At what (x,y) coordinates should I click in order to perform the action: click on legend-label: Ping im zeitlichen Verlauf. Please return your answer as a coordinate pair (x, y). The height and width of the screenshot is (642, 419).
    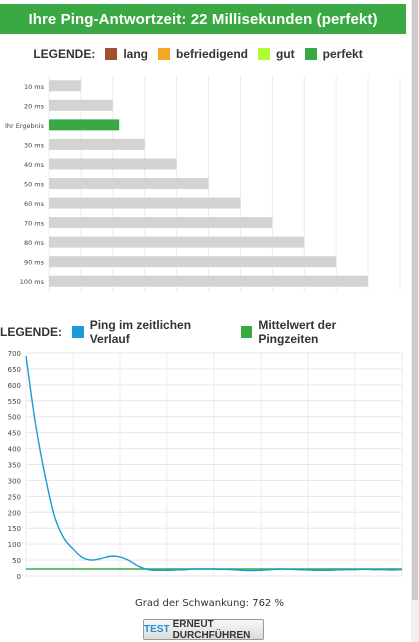
    Looking at the image, I should click on (140, 332).